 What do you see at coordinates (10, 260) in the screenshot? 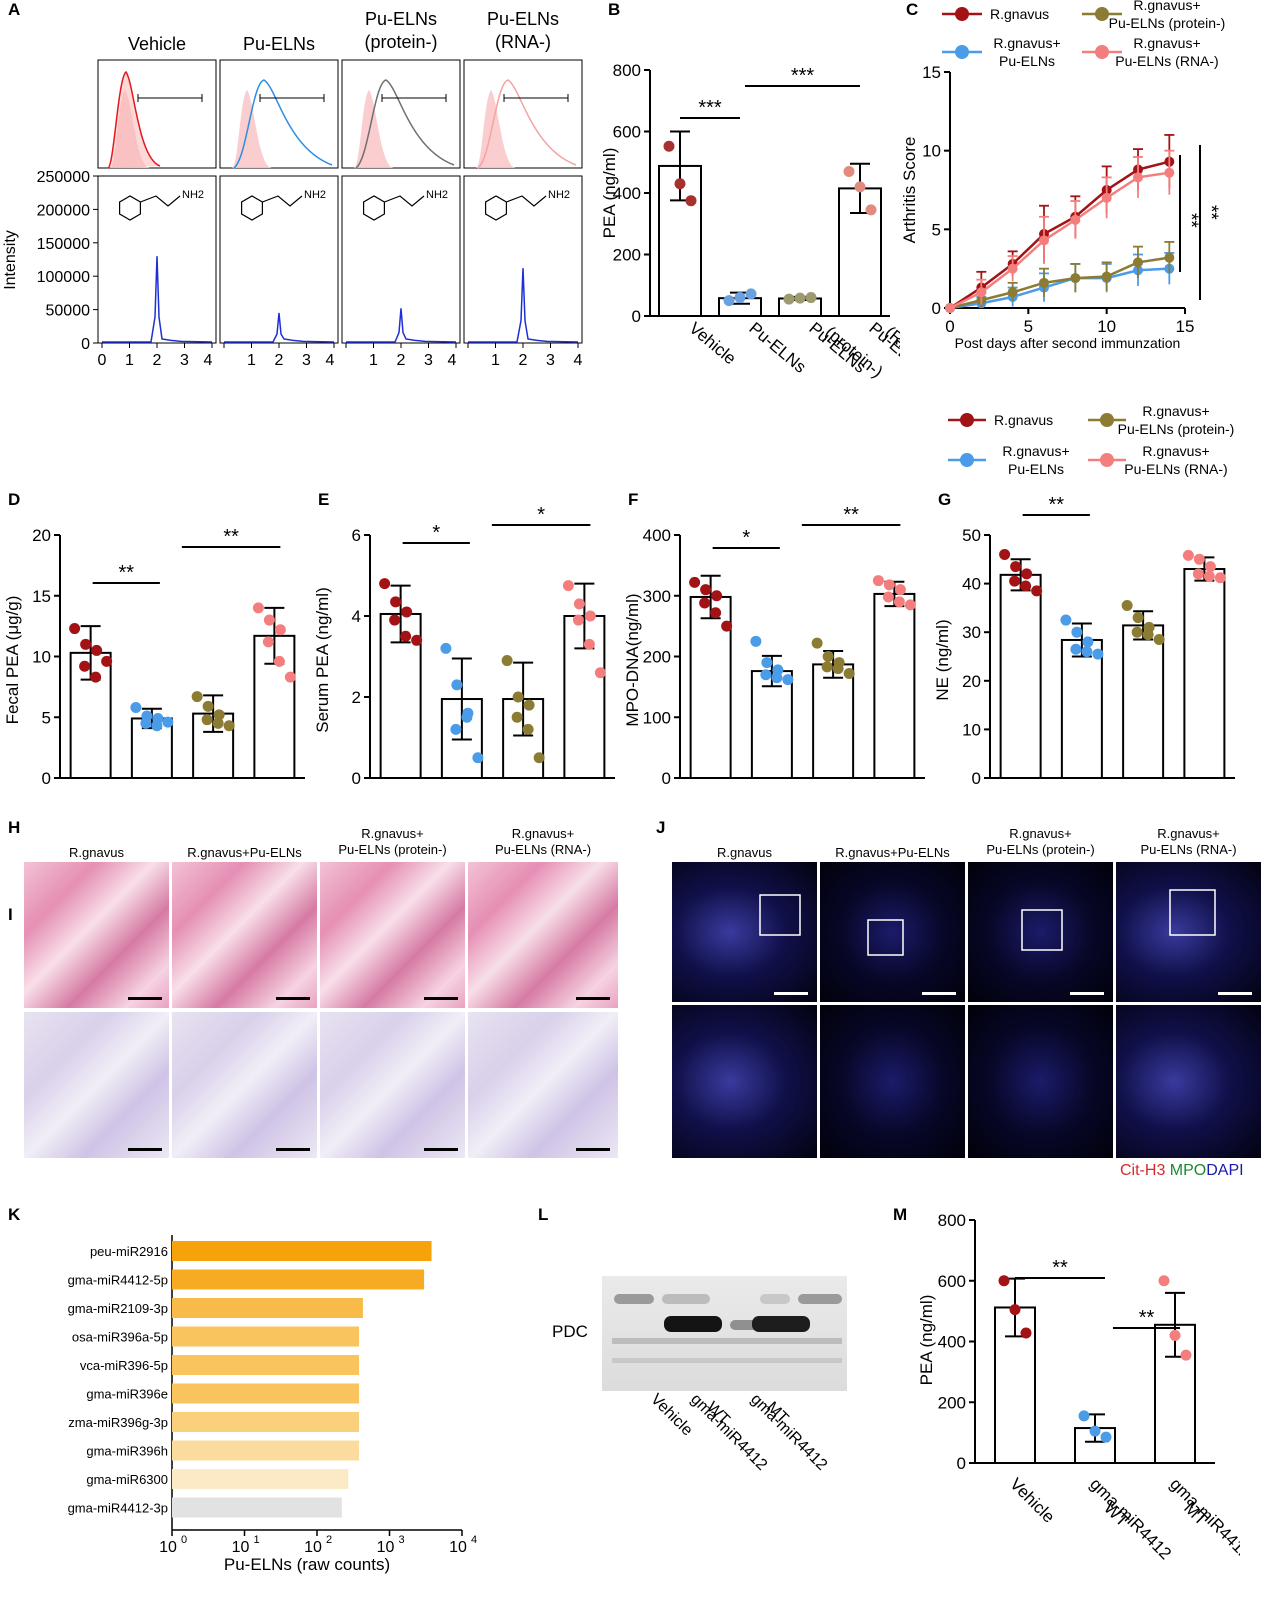
I see `y-axis-label: Intensity` at bounding box center [10, 260].